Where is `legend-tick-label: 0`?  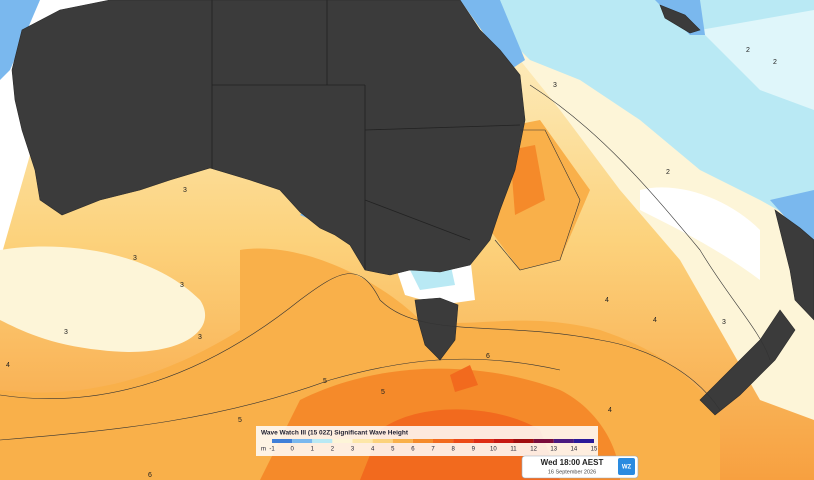 legend-tick-label: 0 is located at coordinates (292, 450).